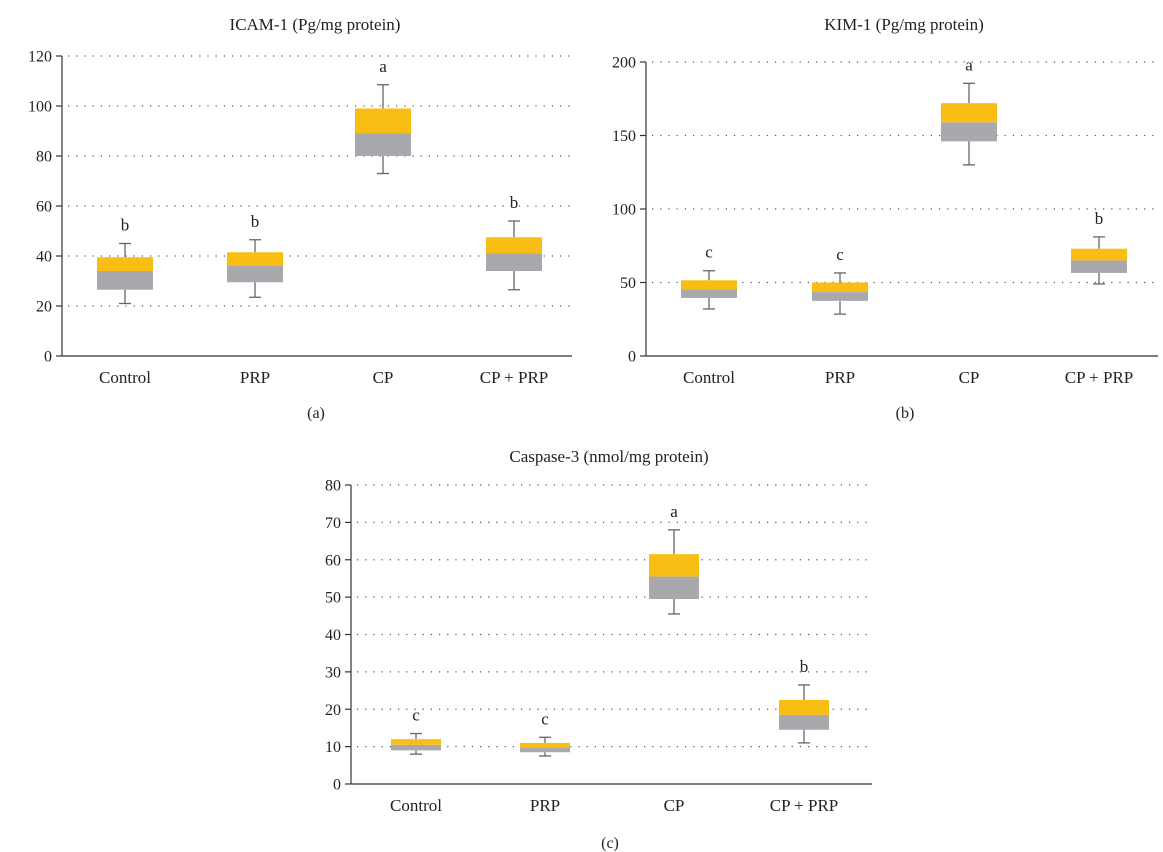 This screenshot has height=852, width=1163. Describe the element at coordinates (315, 24) in the screenshot. I see `chart-title: ICAM-1 (Pg/mg protein)` at that location.